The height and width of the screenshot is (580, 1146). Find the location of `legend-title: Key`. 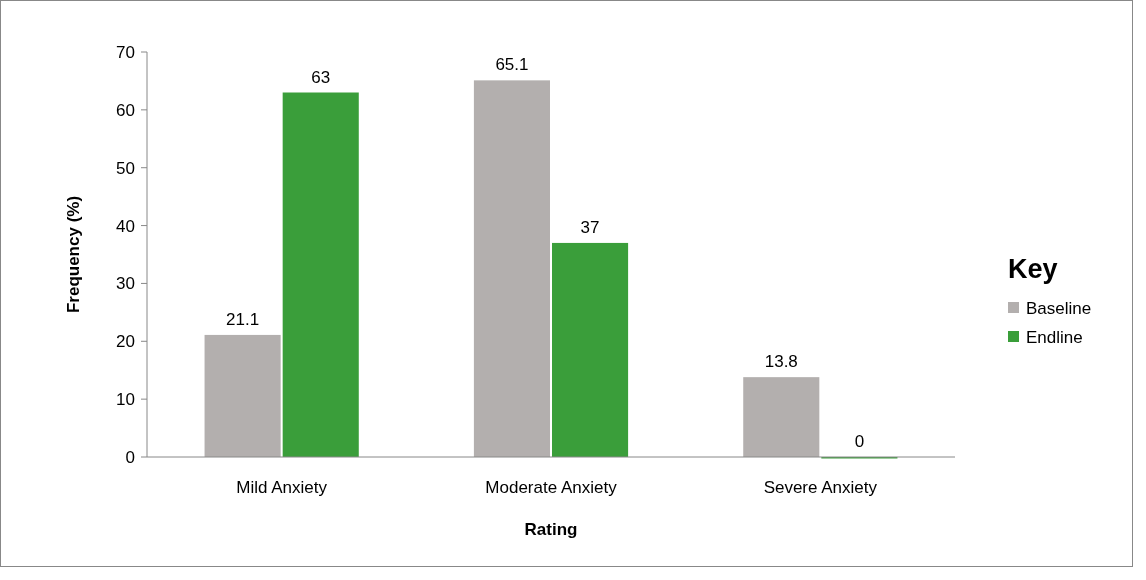

legend-title: Key is located at coordinates (1033, 269).